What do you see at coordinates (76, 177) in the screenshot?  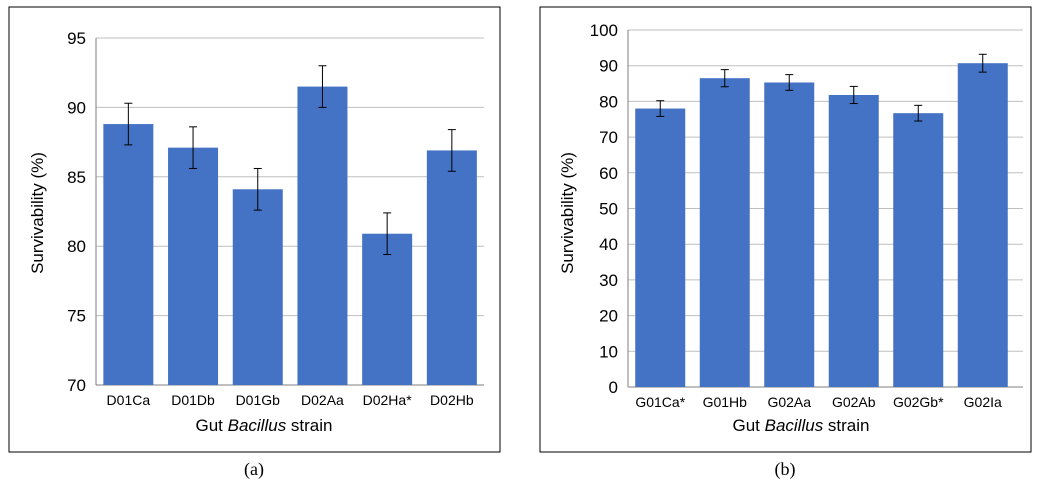 I see `y-tick-label: 85` at bounding box center [76, 177].